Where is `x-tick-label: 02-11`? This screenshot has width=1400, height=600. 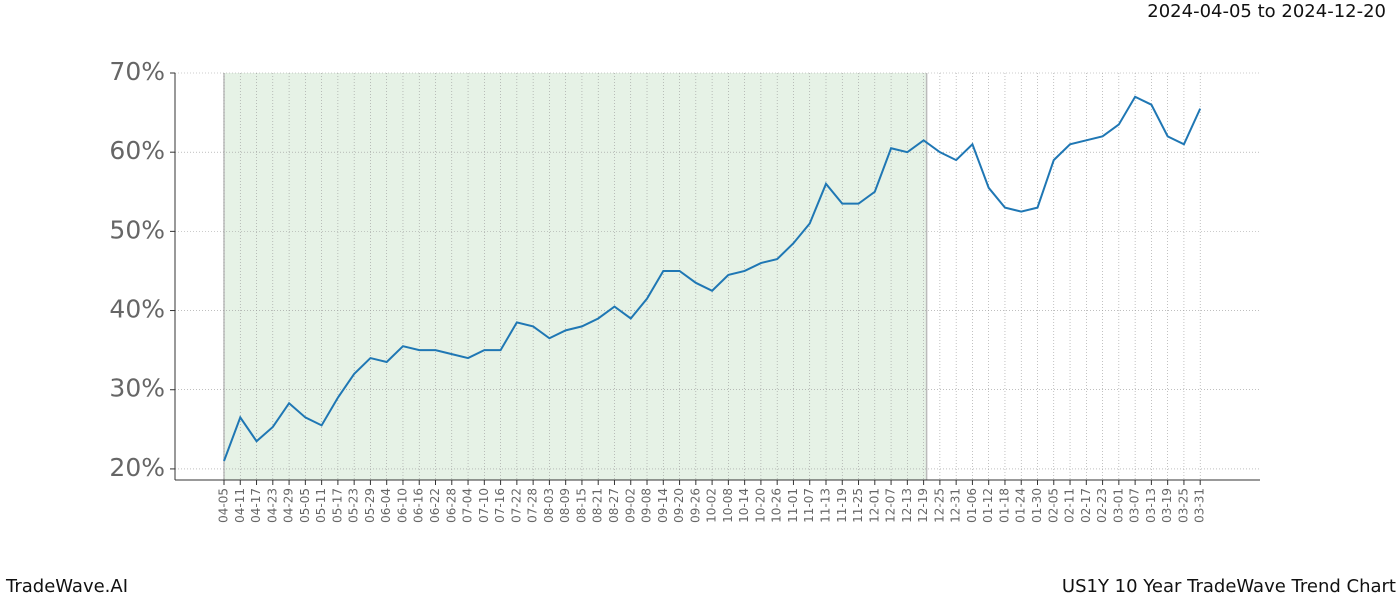 x-tick-label: 02-11 is located at coordinates (1070, 505).